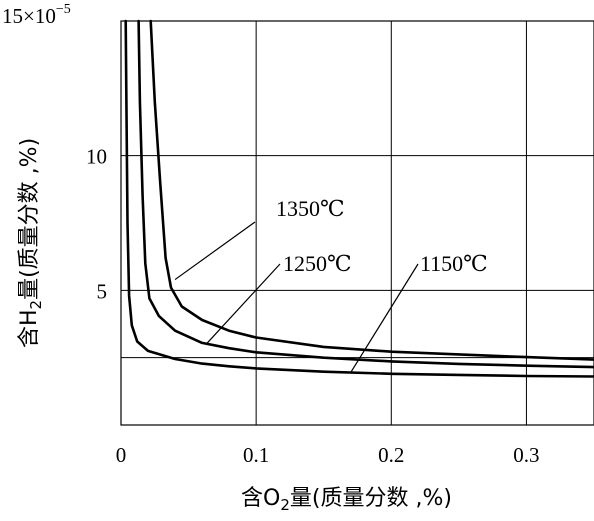 The width and height of the screenshot is (594, 521). What do you see at coordinates (454, 263) in the screenshot?
I see `series-label-1150: 1150℃` at bounding box center [454, 263].